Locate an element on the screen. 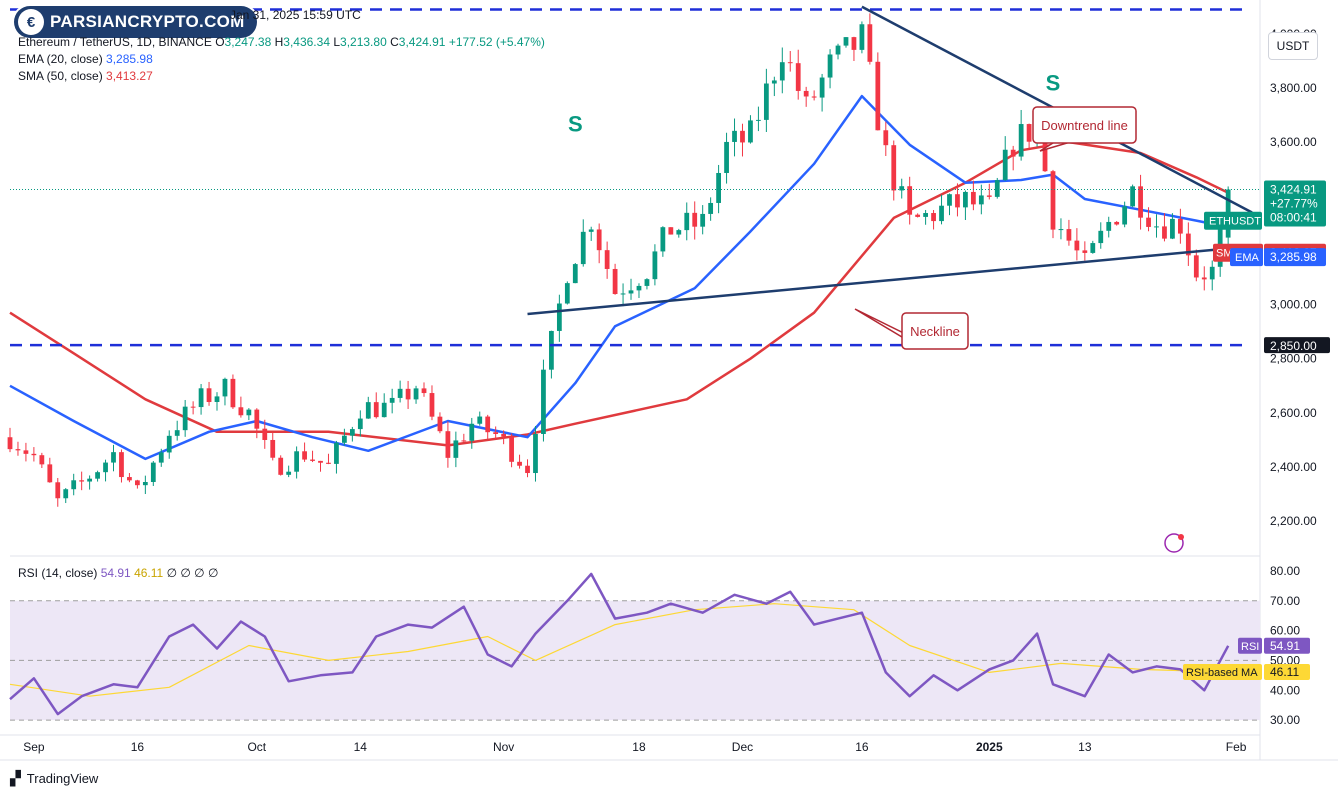 Image resolution: width=1338 pixels, height=796 pixels. time-tick: 14 is located at coordinates (361, 747).